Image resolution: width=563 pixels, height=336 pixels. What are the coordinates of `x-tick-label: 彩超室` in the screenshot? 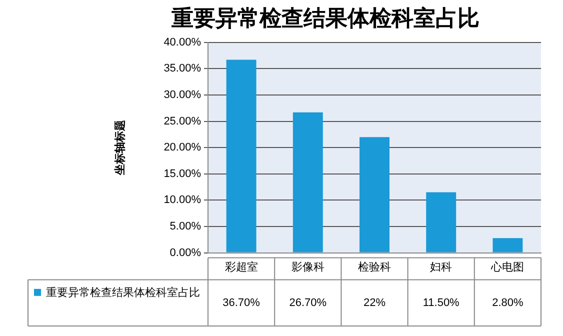 It's located at (241, 267).